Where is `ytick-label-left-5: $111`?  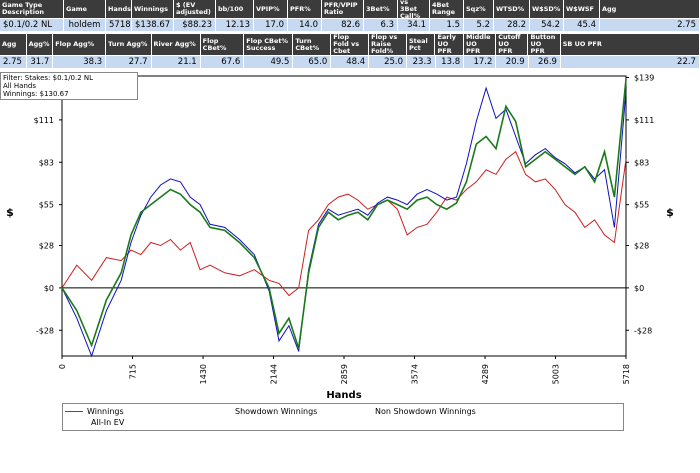
ytick-label-left-5: $111 is located at coordinates (44, 120).